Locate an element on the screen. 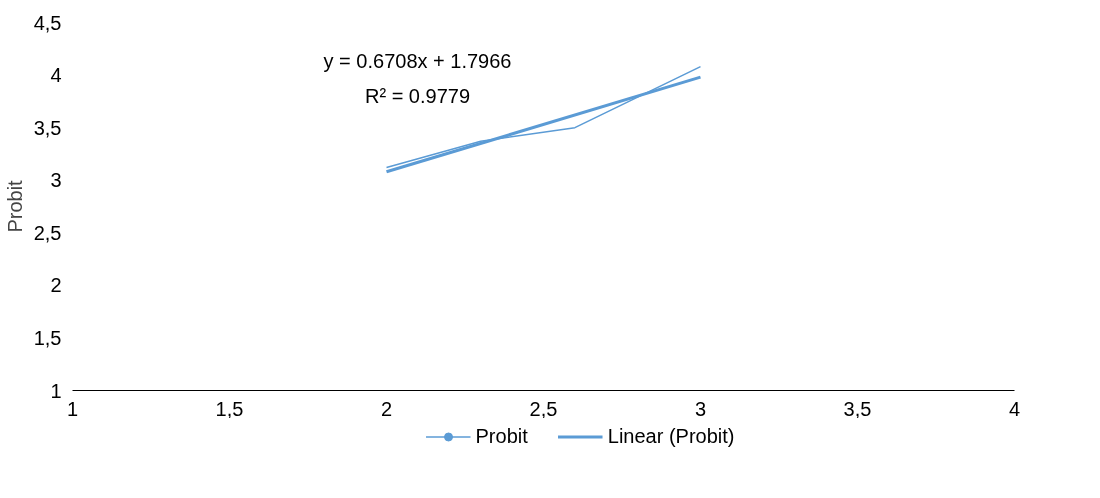  y-tick-label: 4,5 is located at coordinates (47, 22).